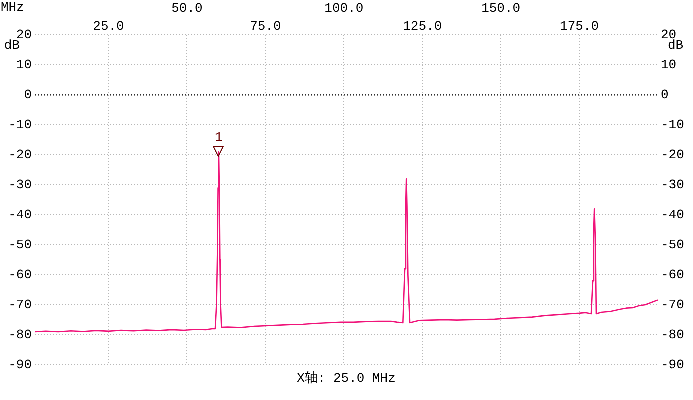  Describe the element at coordinates (20, 245) in the screenshot. I see `y-tick-label: -50` at that location.